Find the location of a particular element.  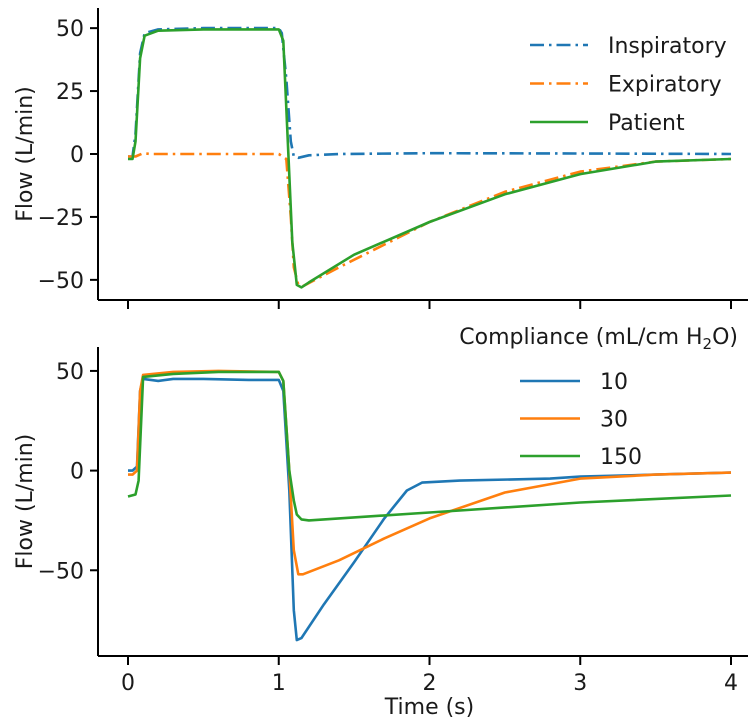

legend-label: 10 is located at coordinates (614, 382).